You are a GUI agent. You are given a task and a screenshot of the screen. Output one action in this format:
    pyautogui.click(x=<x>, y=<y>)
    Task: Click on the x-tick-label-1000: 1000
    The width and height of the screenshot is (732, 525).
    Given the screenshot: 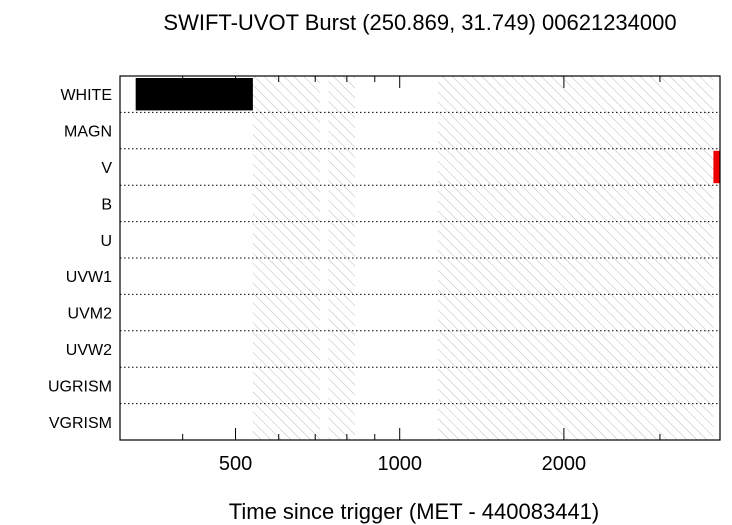 What is the action you would take?
    pyautogui.click(x=399, y=464)
    